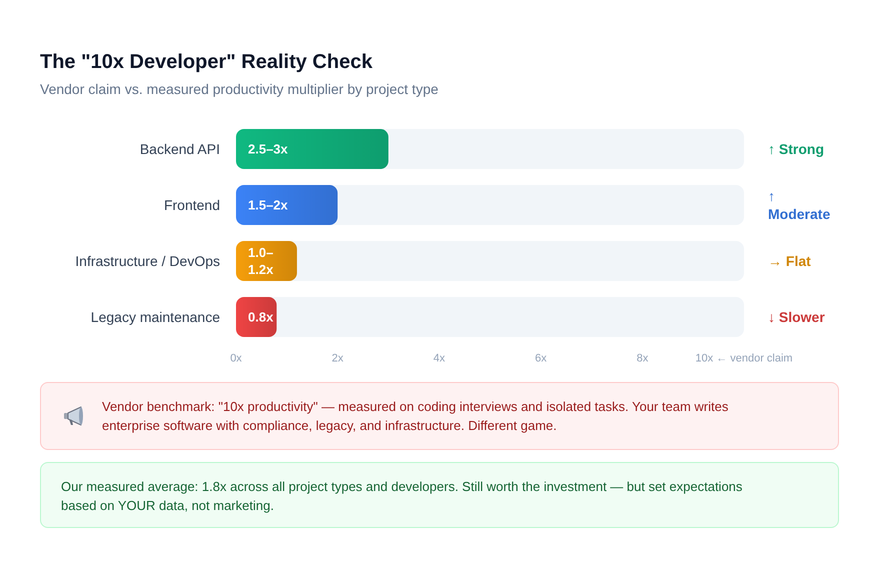 Image resolution: width=880 pixels, height=580 pixels. What do you see at coordinates (790, 261) in the screenshot?
I see `text: → Flat` at bounding box center [790, 261].